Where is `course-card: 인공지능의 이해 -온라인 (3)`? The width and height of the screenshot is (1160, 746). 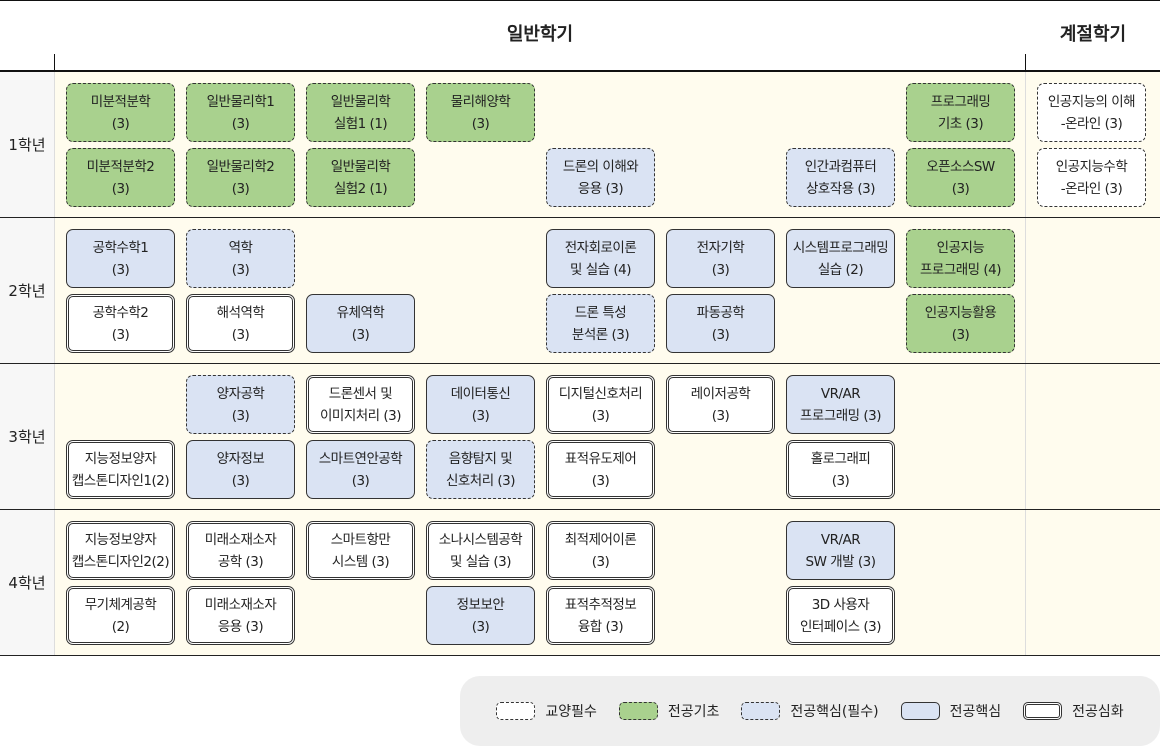
course-card: 인공지능의 이해 -온라인 (3) is located at coordinates (1091, 112).